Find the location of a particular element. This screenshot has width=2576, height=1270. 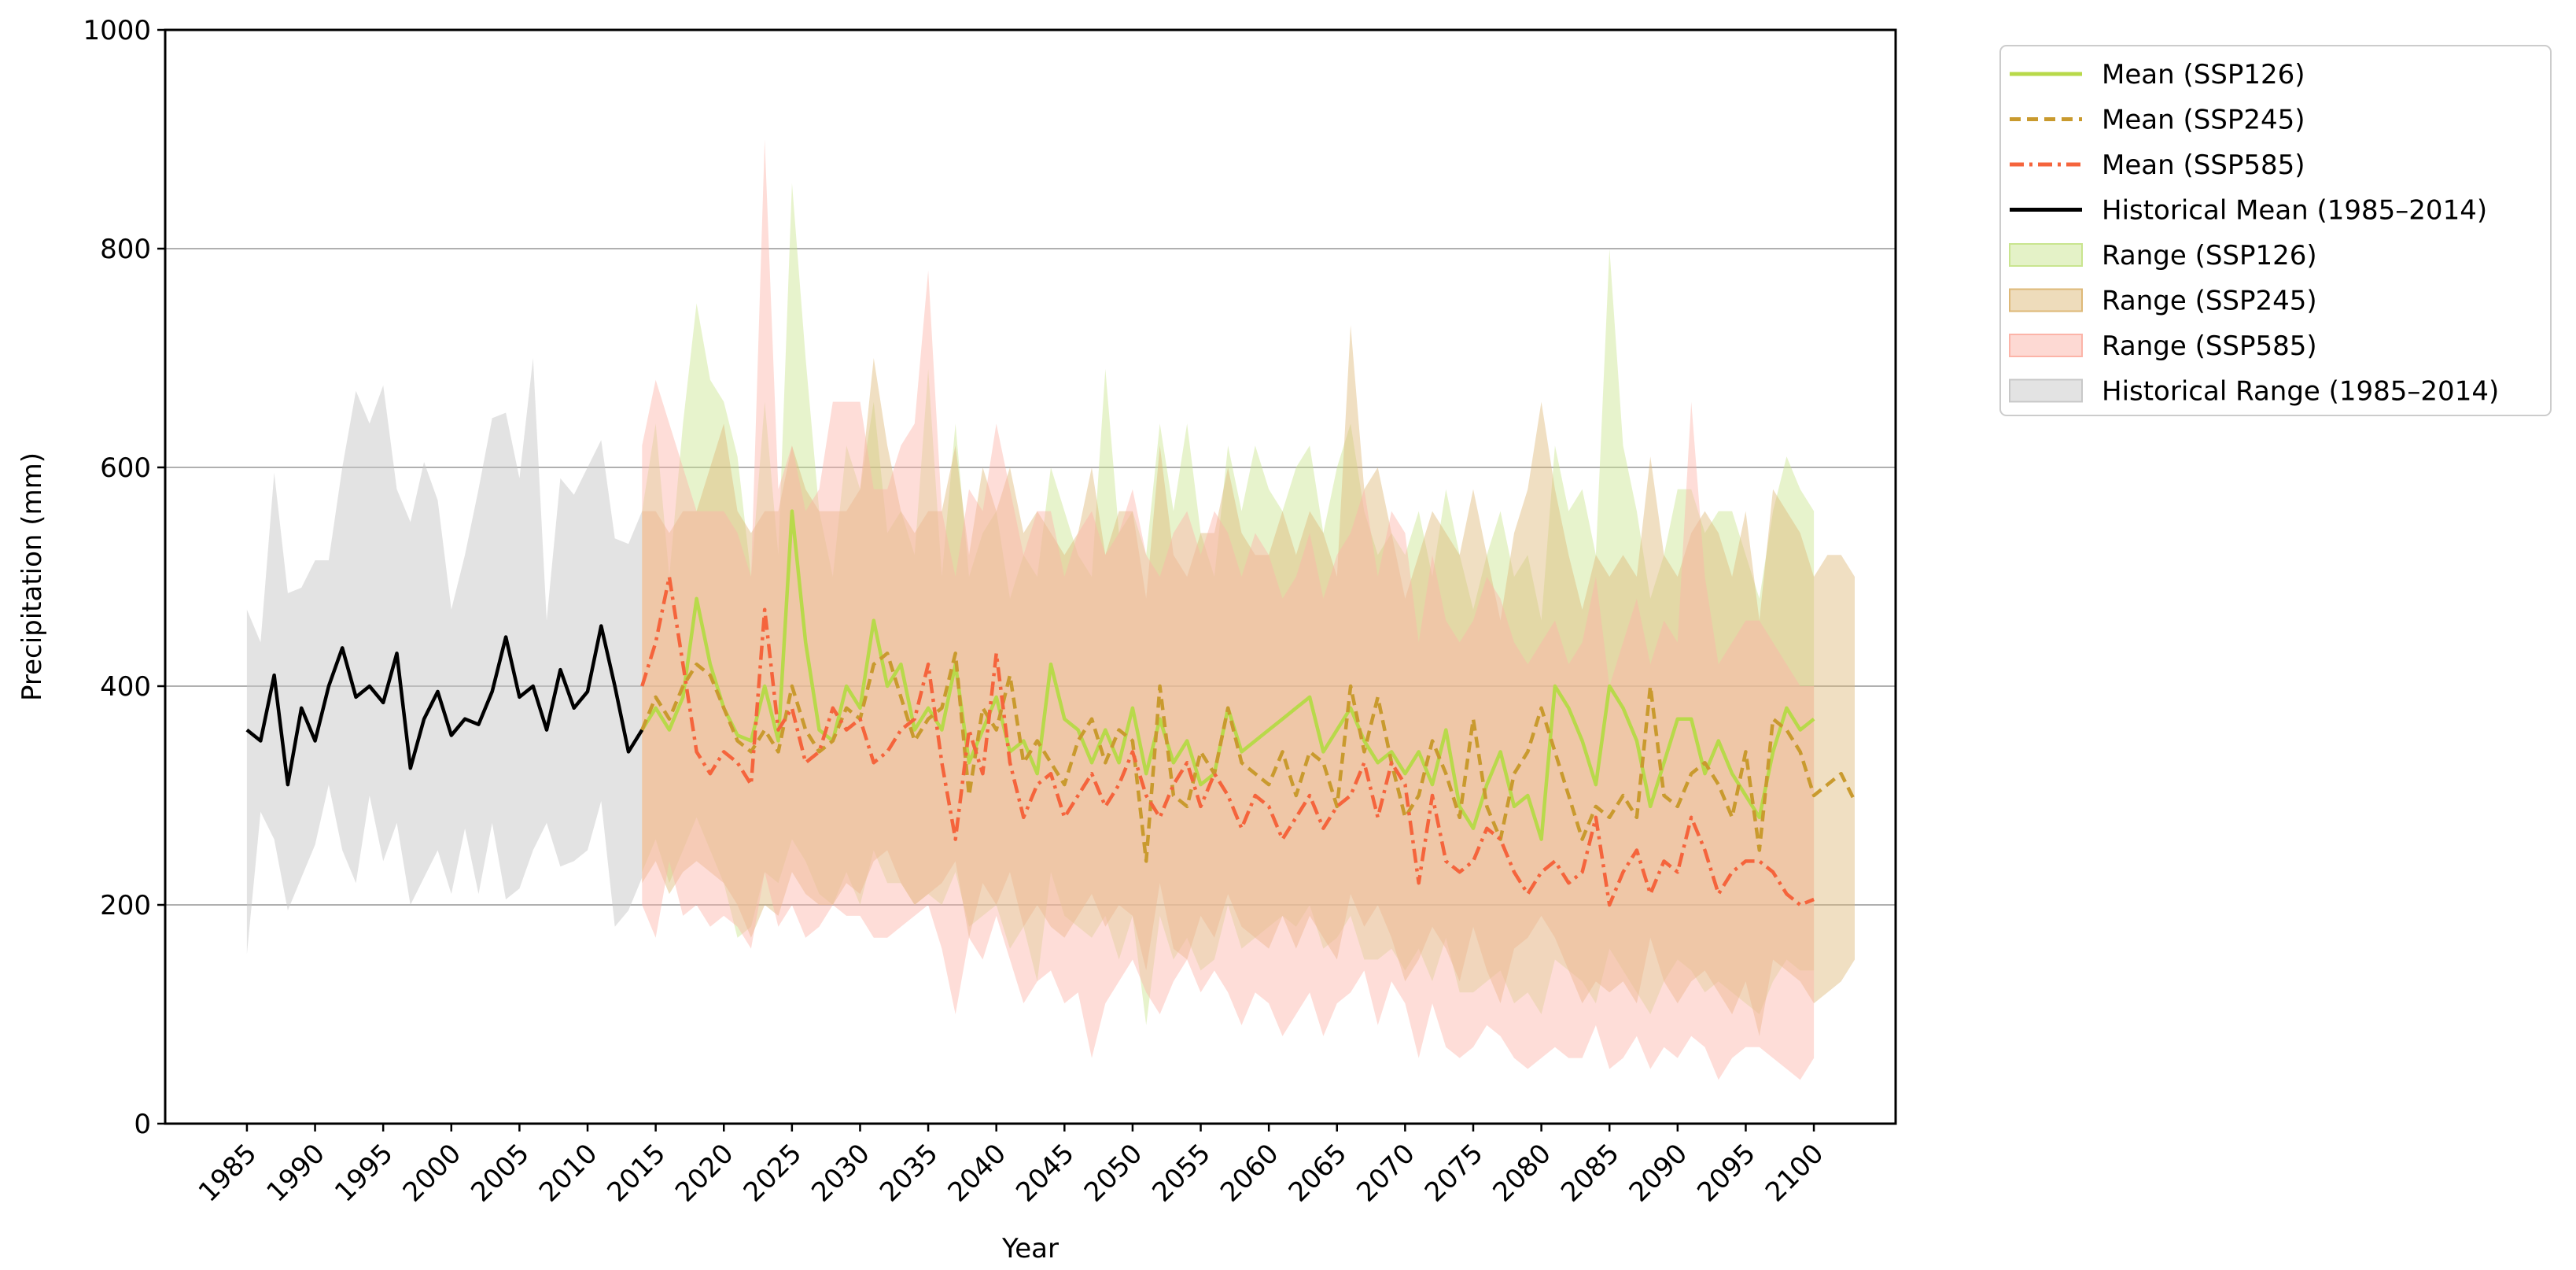

y-tick-label: 600 is located at coordinates (125, 468).